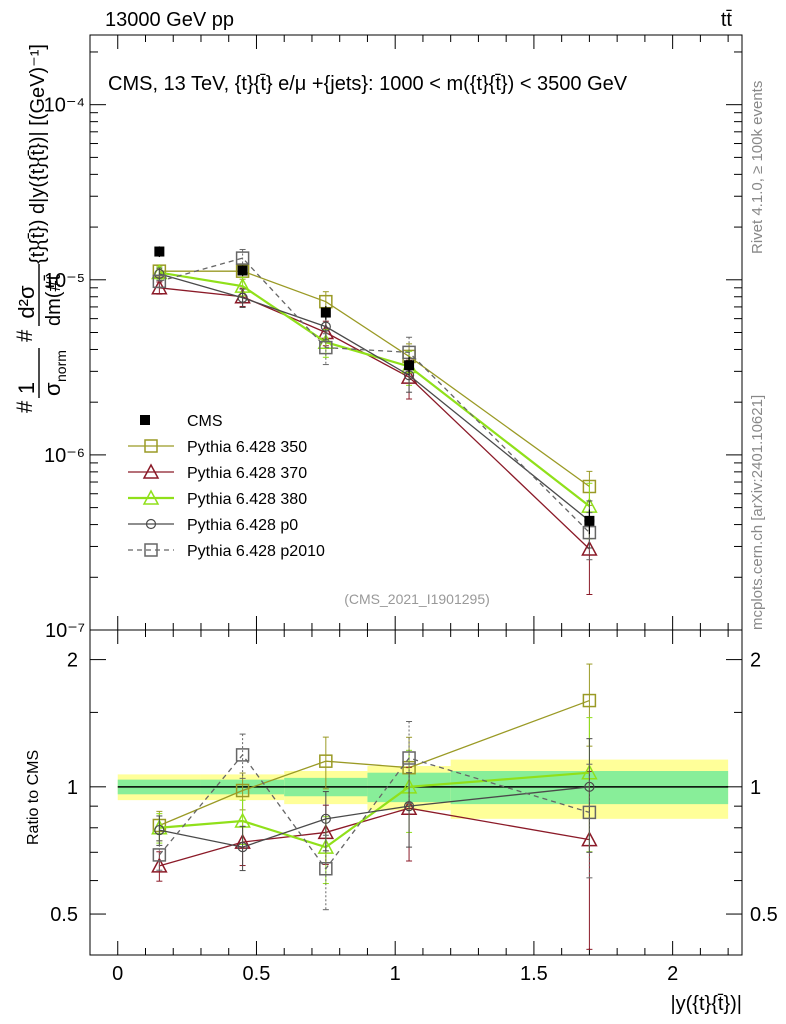  I want to click on y-title-frac1-den: σ, so click(52, 389).